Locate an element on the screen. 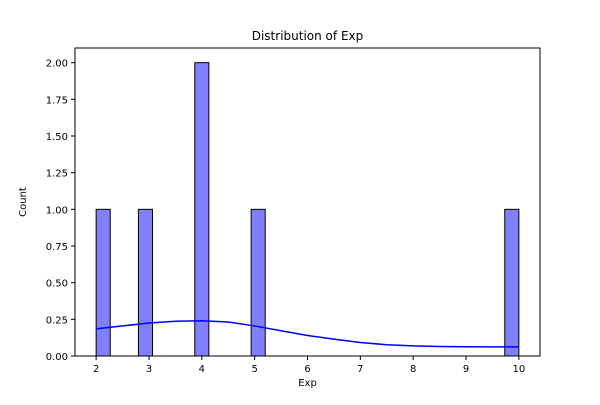 This screenshot has width=600, height=405. x-tick-label: 5 is located at coordinates (254, 369).